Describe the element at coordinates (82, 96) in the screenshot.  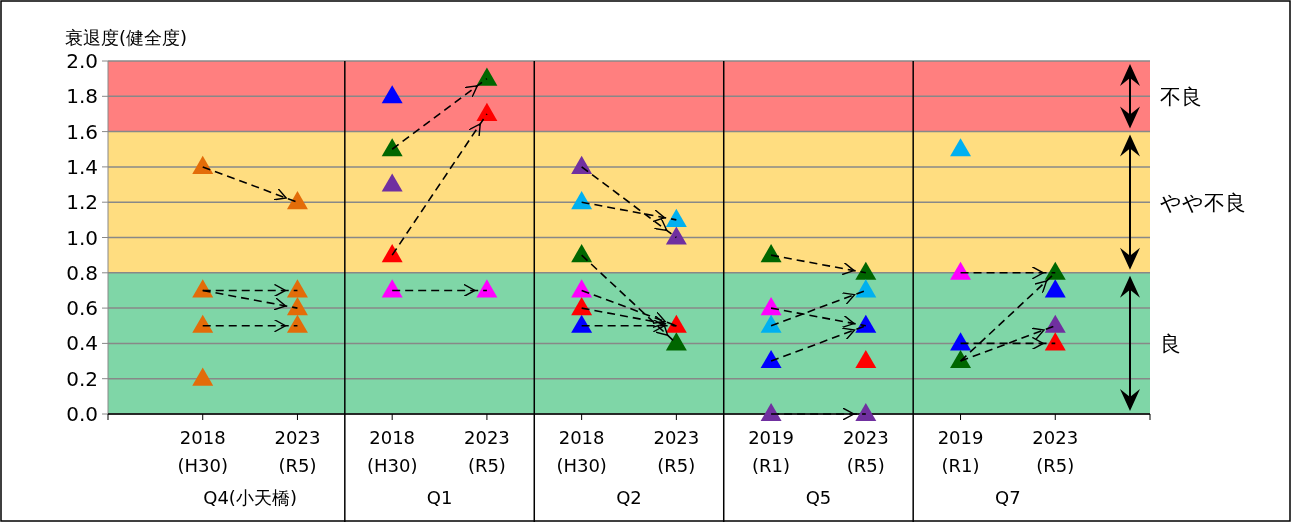
I see `y-tick-label: 1.8` at that location.